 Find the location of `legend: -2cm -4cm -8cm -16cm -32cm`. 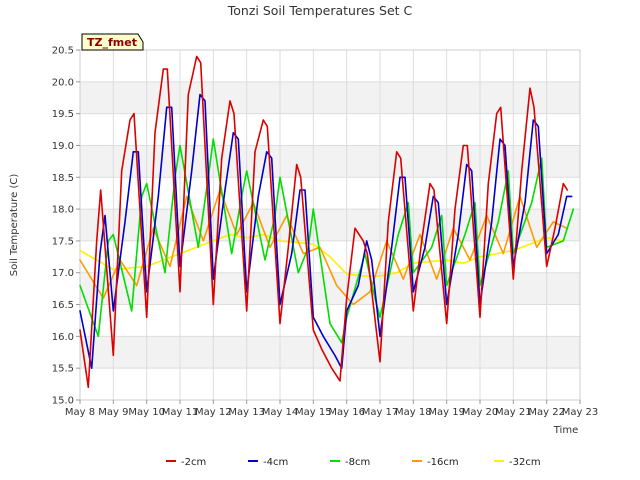

legend: -2cm -4cm -8cm -16cm -32cm is located at coordinates (353, 462).